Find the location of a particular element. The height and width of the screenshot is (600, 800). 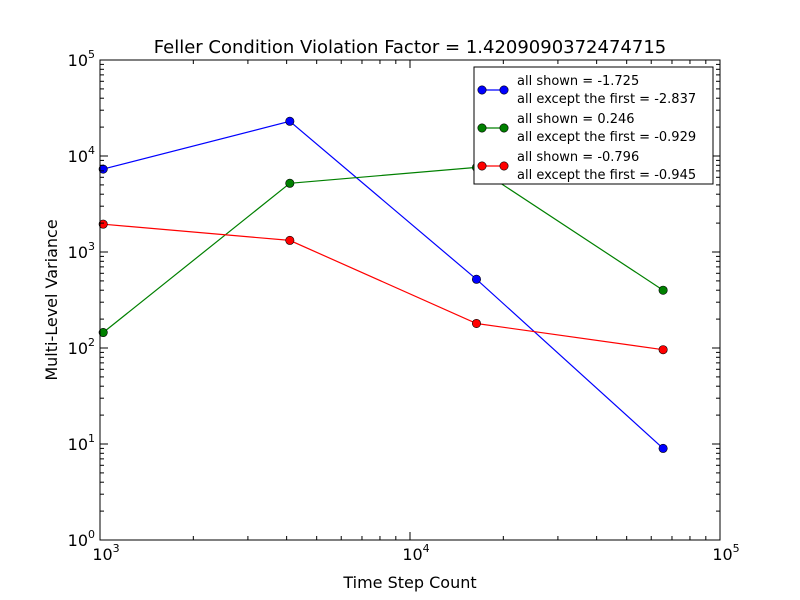

y-tick-label-2: 10¹ is located at coordinates (81, 443).